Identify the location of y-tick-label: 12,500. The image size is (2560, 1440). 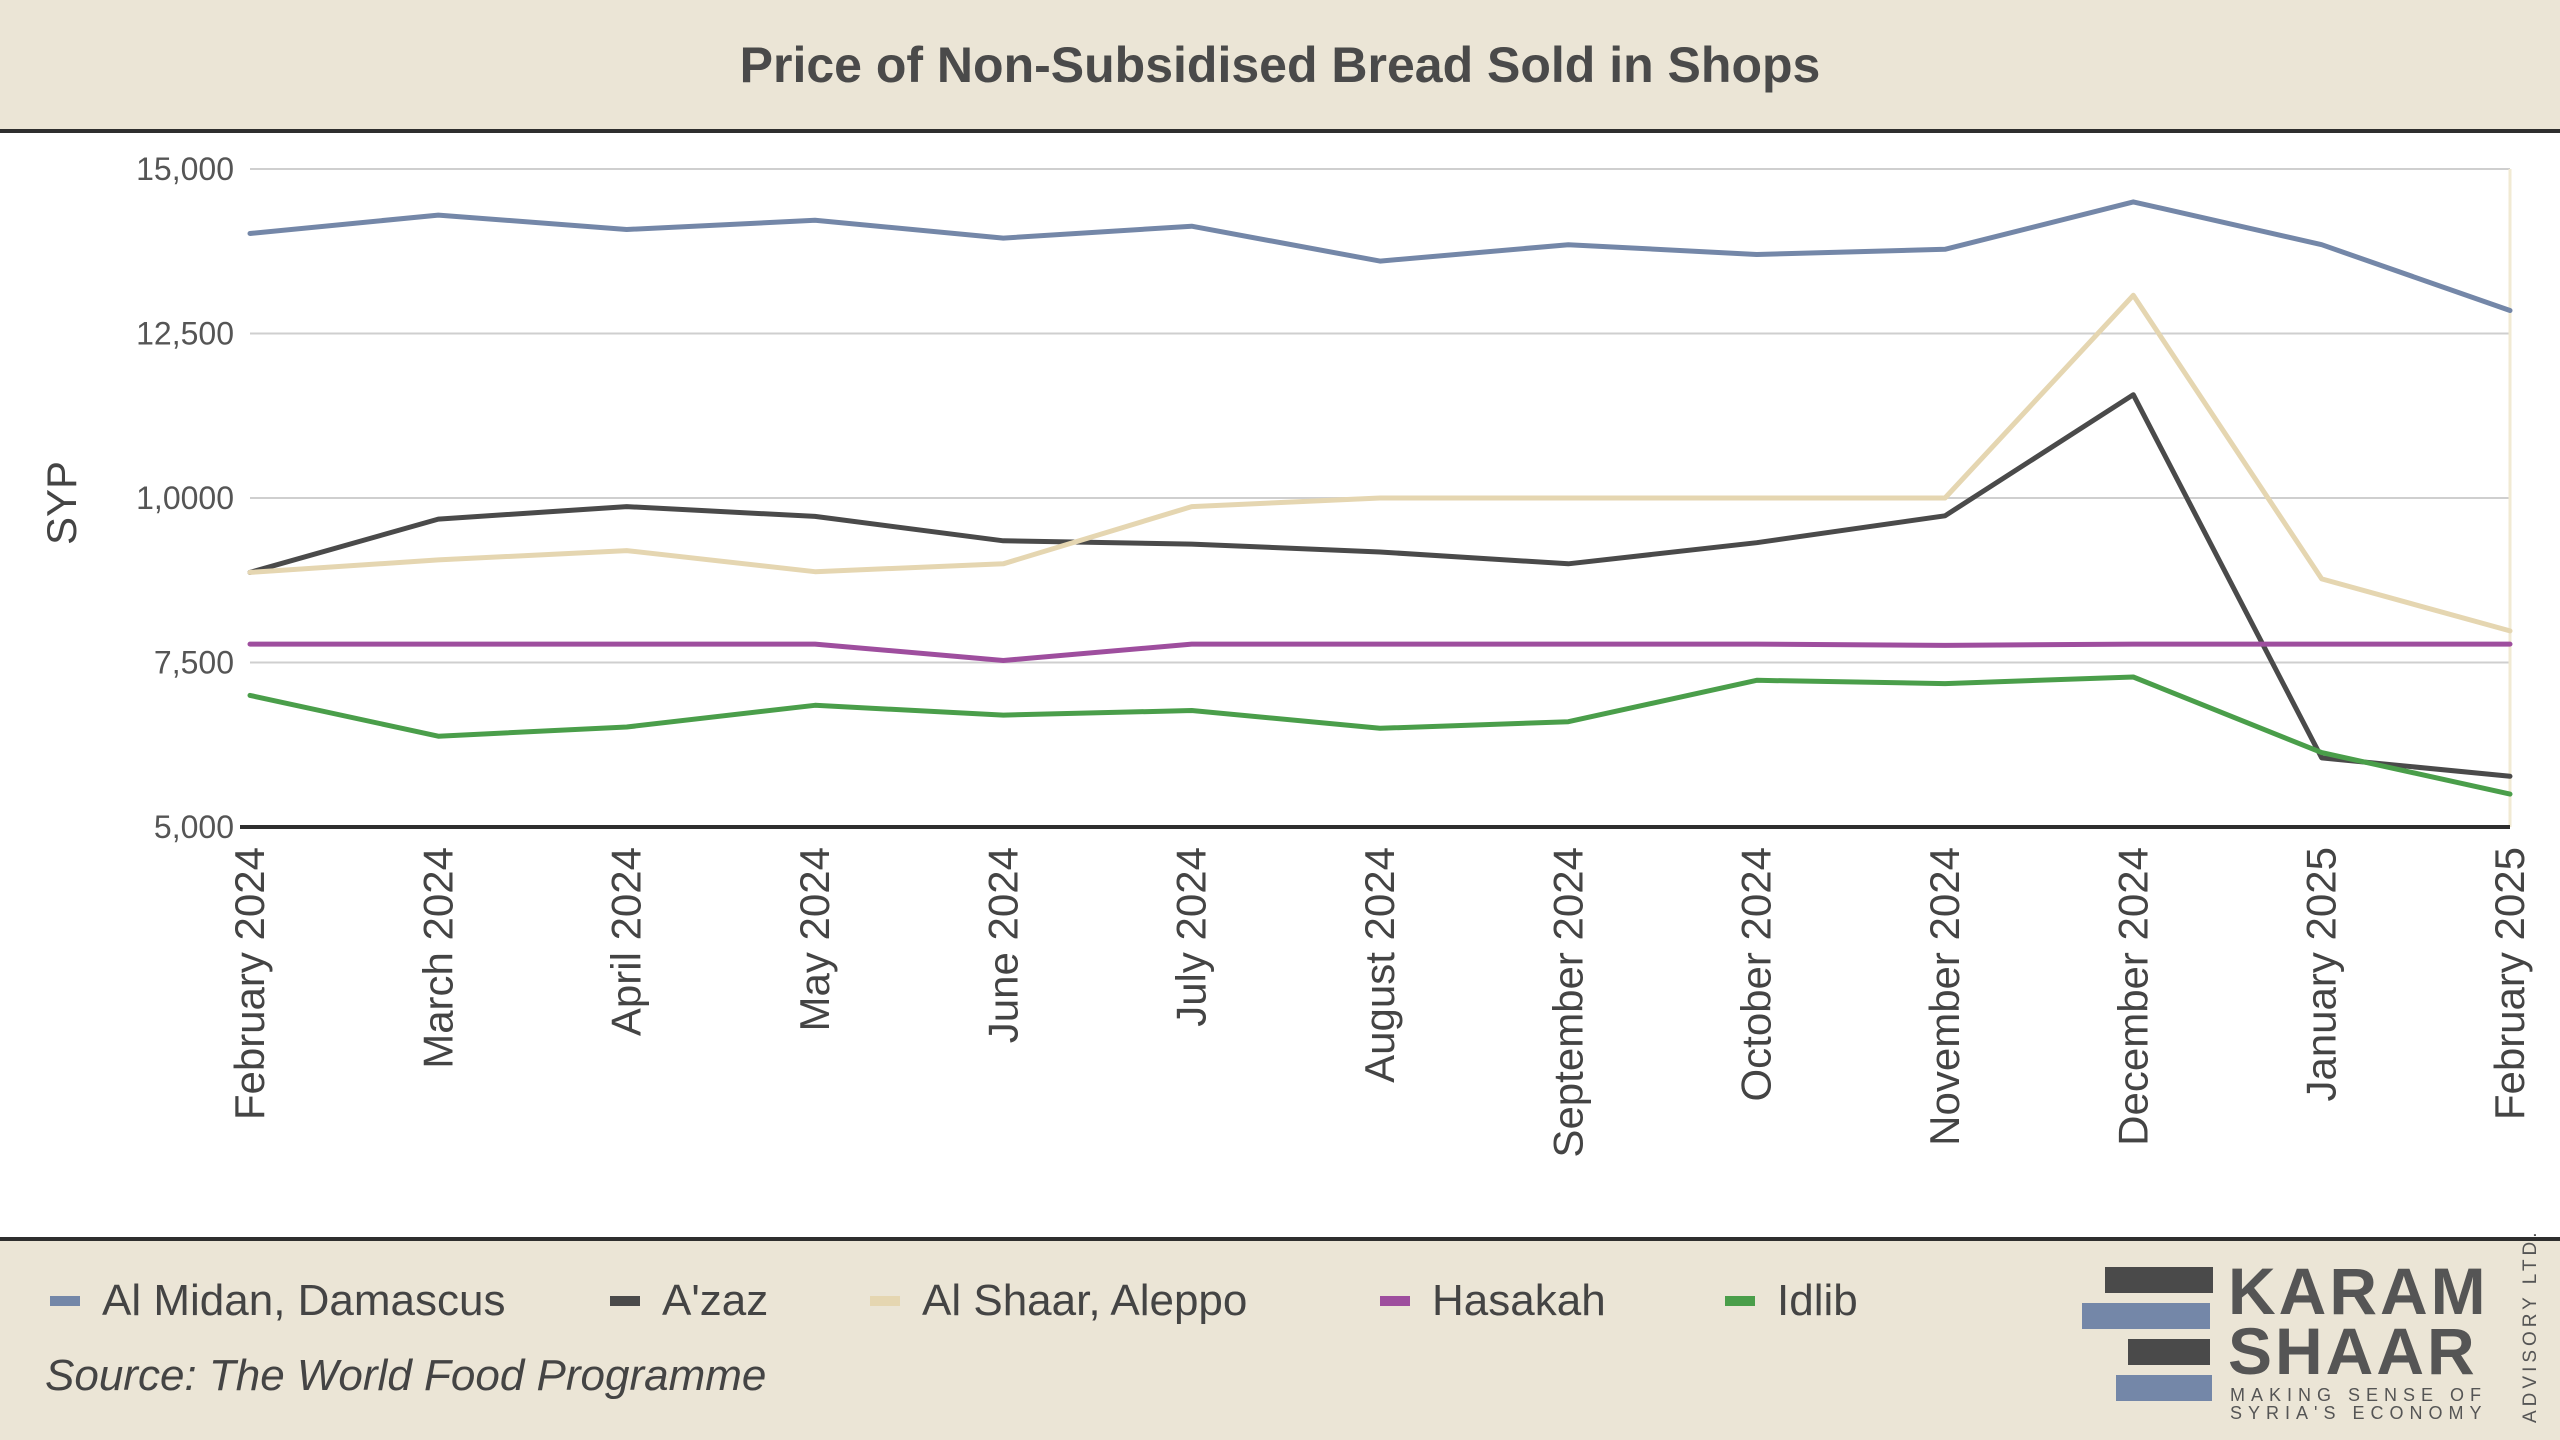
(185, 334).